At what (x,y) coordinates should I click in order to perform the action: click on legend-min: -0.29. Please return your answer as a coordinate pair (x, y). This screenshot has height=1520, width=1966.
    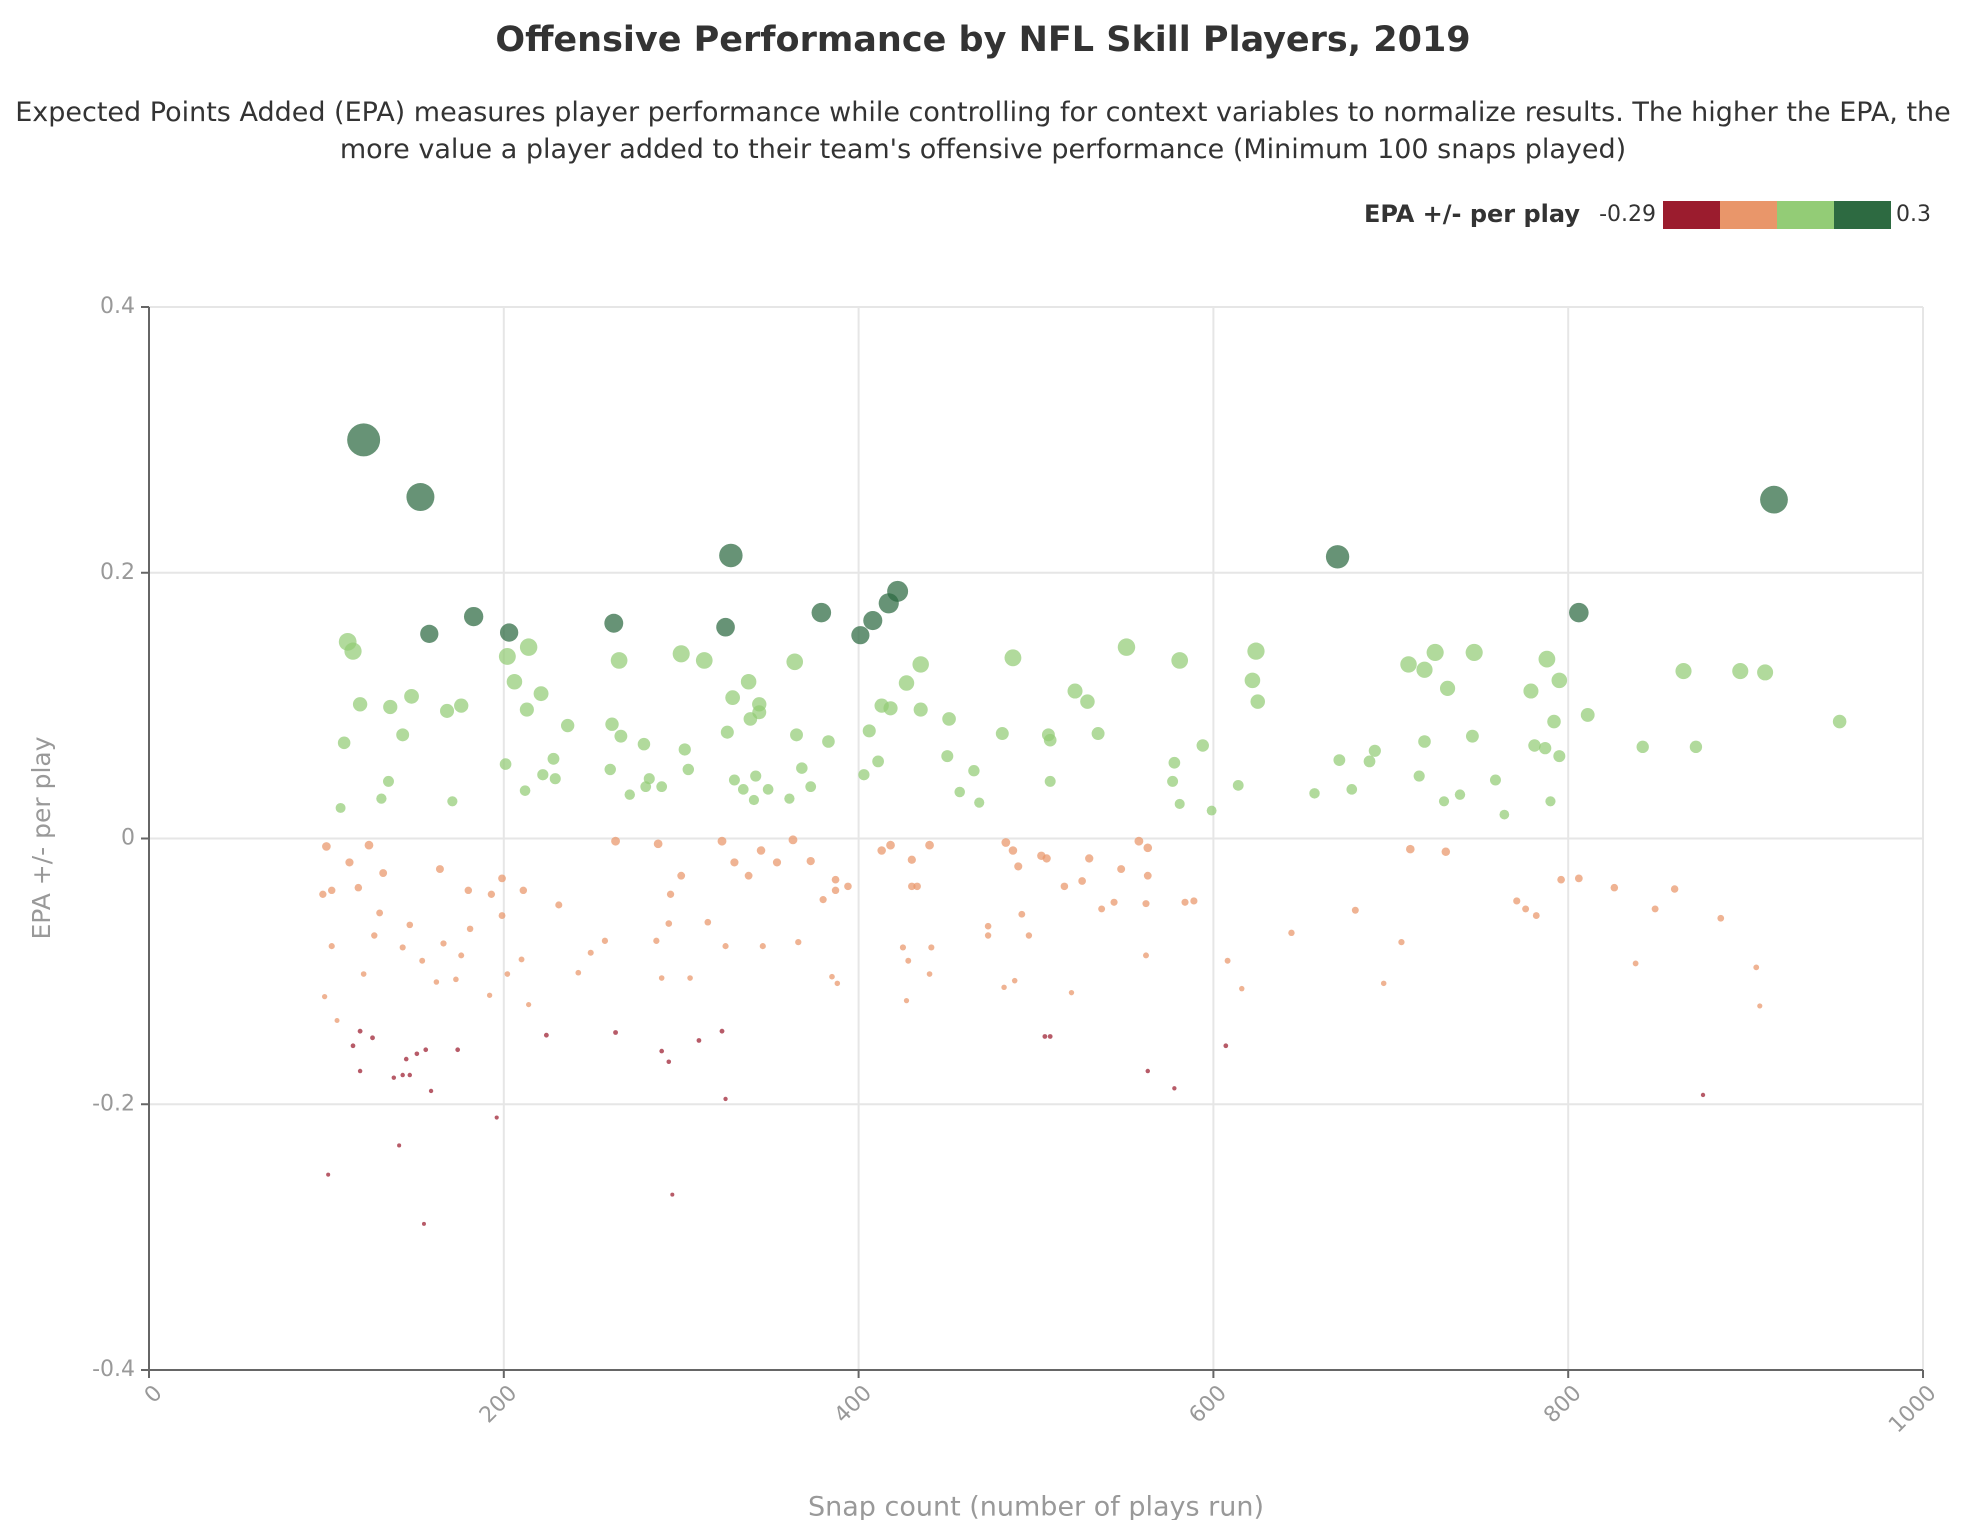
    Looking at the image, I should click on (1627, 214).